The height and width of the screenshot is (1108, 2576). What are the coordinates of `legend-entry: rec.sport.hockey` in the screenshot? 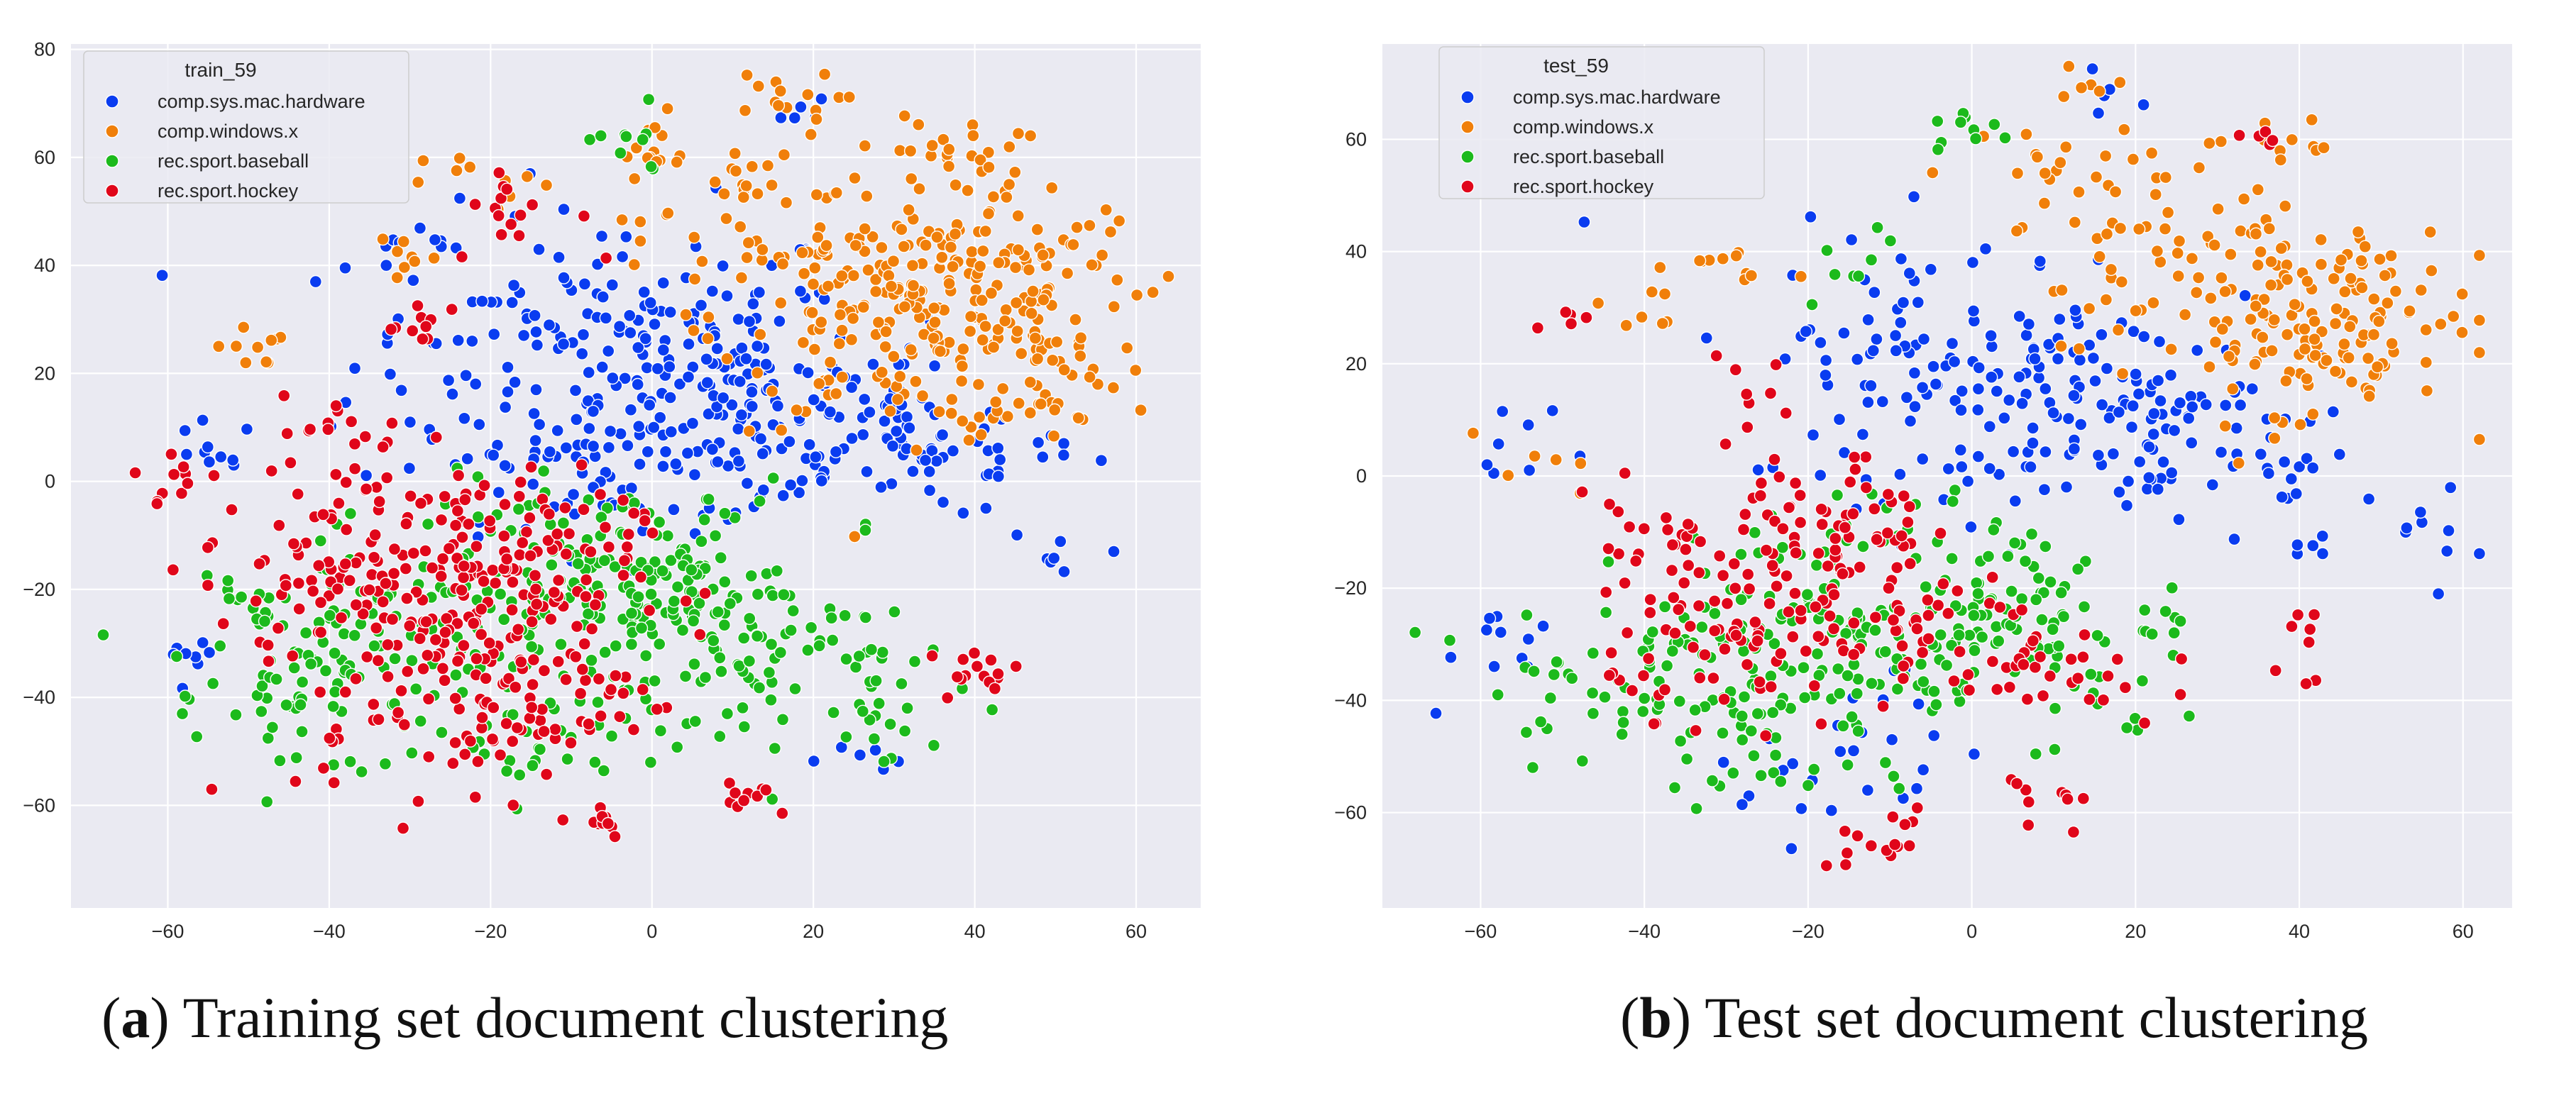 It's located at (228, 190).